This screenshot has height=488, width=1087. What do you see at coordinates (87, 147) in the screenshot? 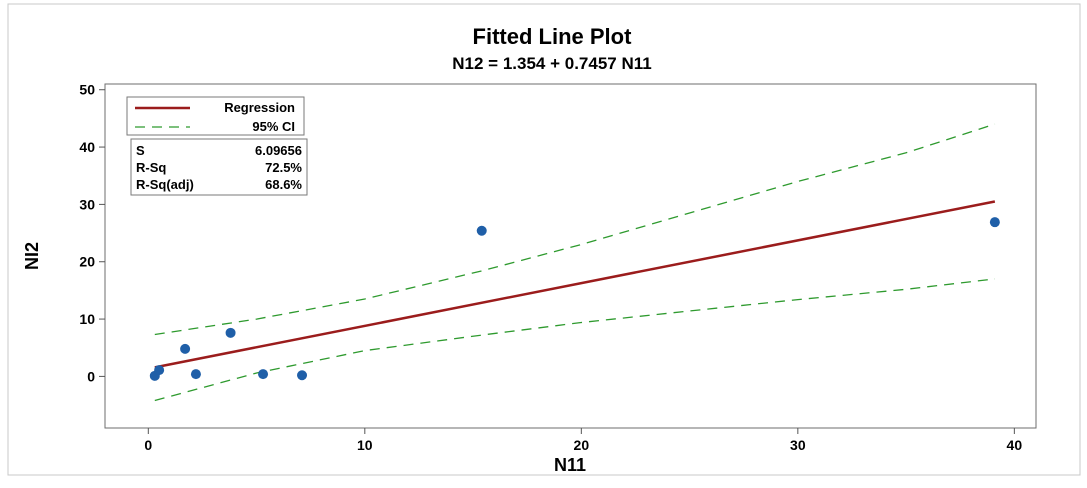
I see `y-tick-label: 40` at bounding box center [87, 147].